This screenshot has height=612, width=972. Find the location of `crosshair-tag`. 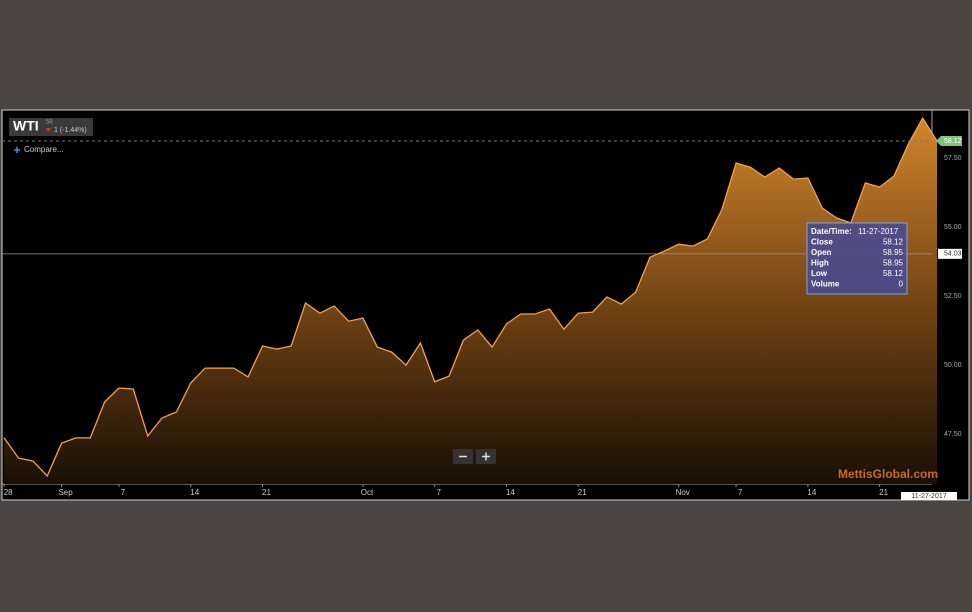

crosshair-tag is located at coordinates (950, 253).